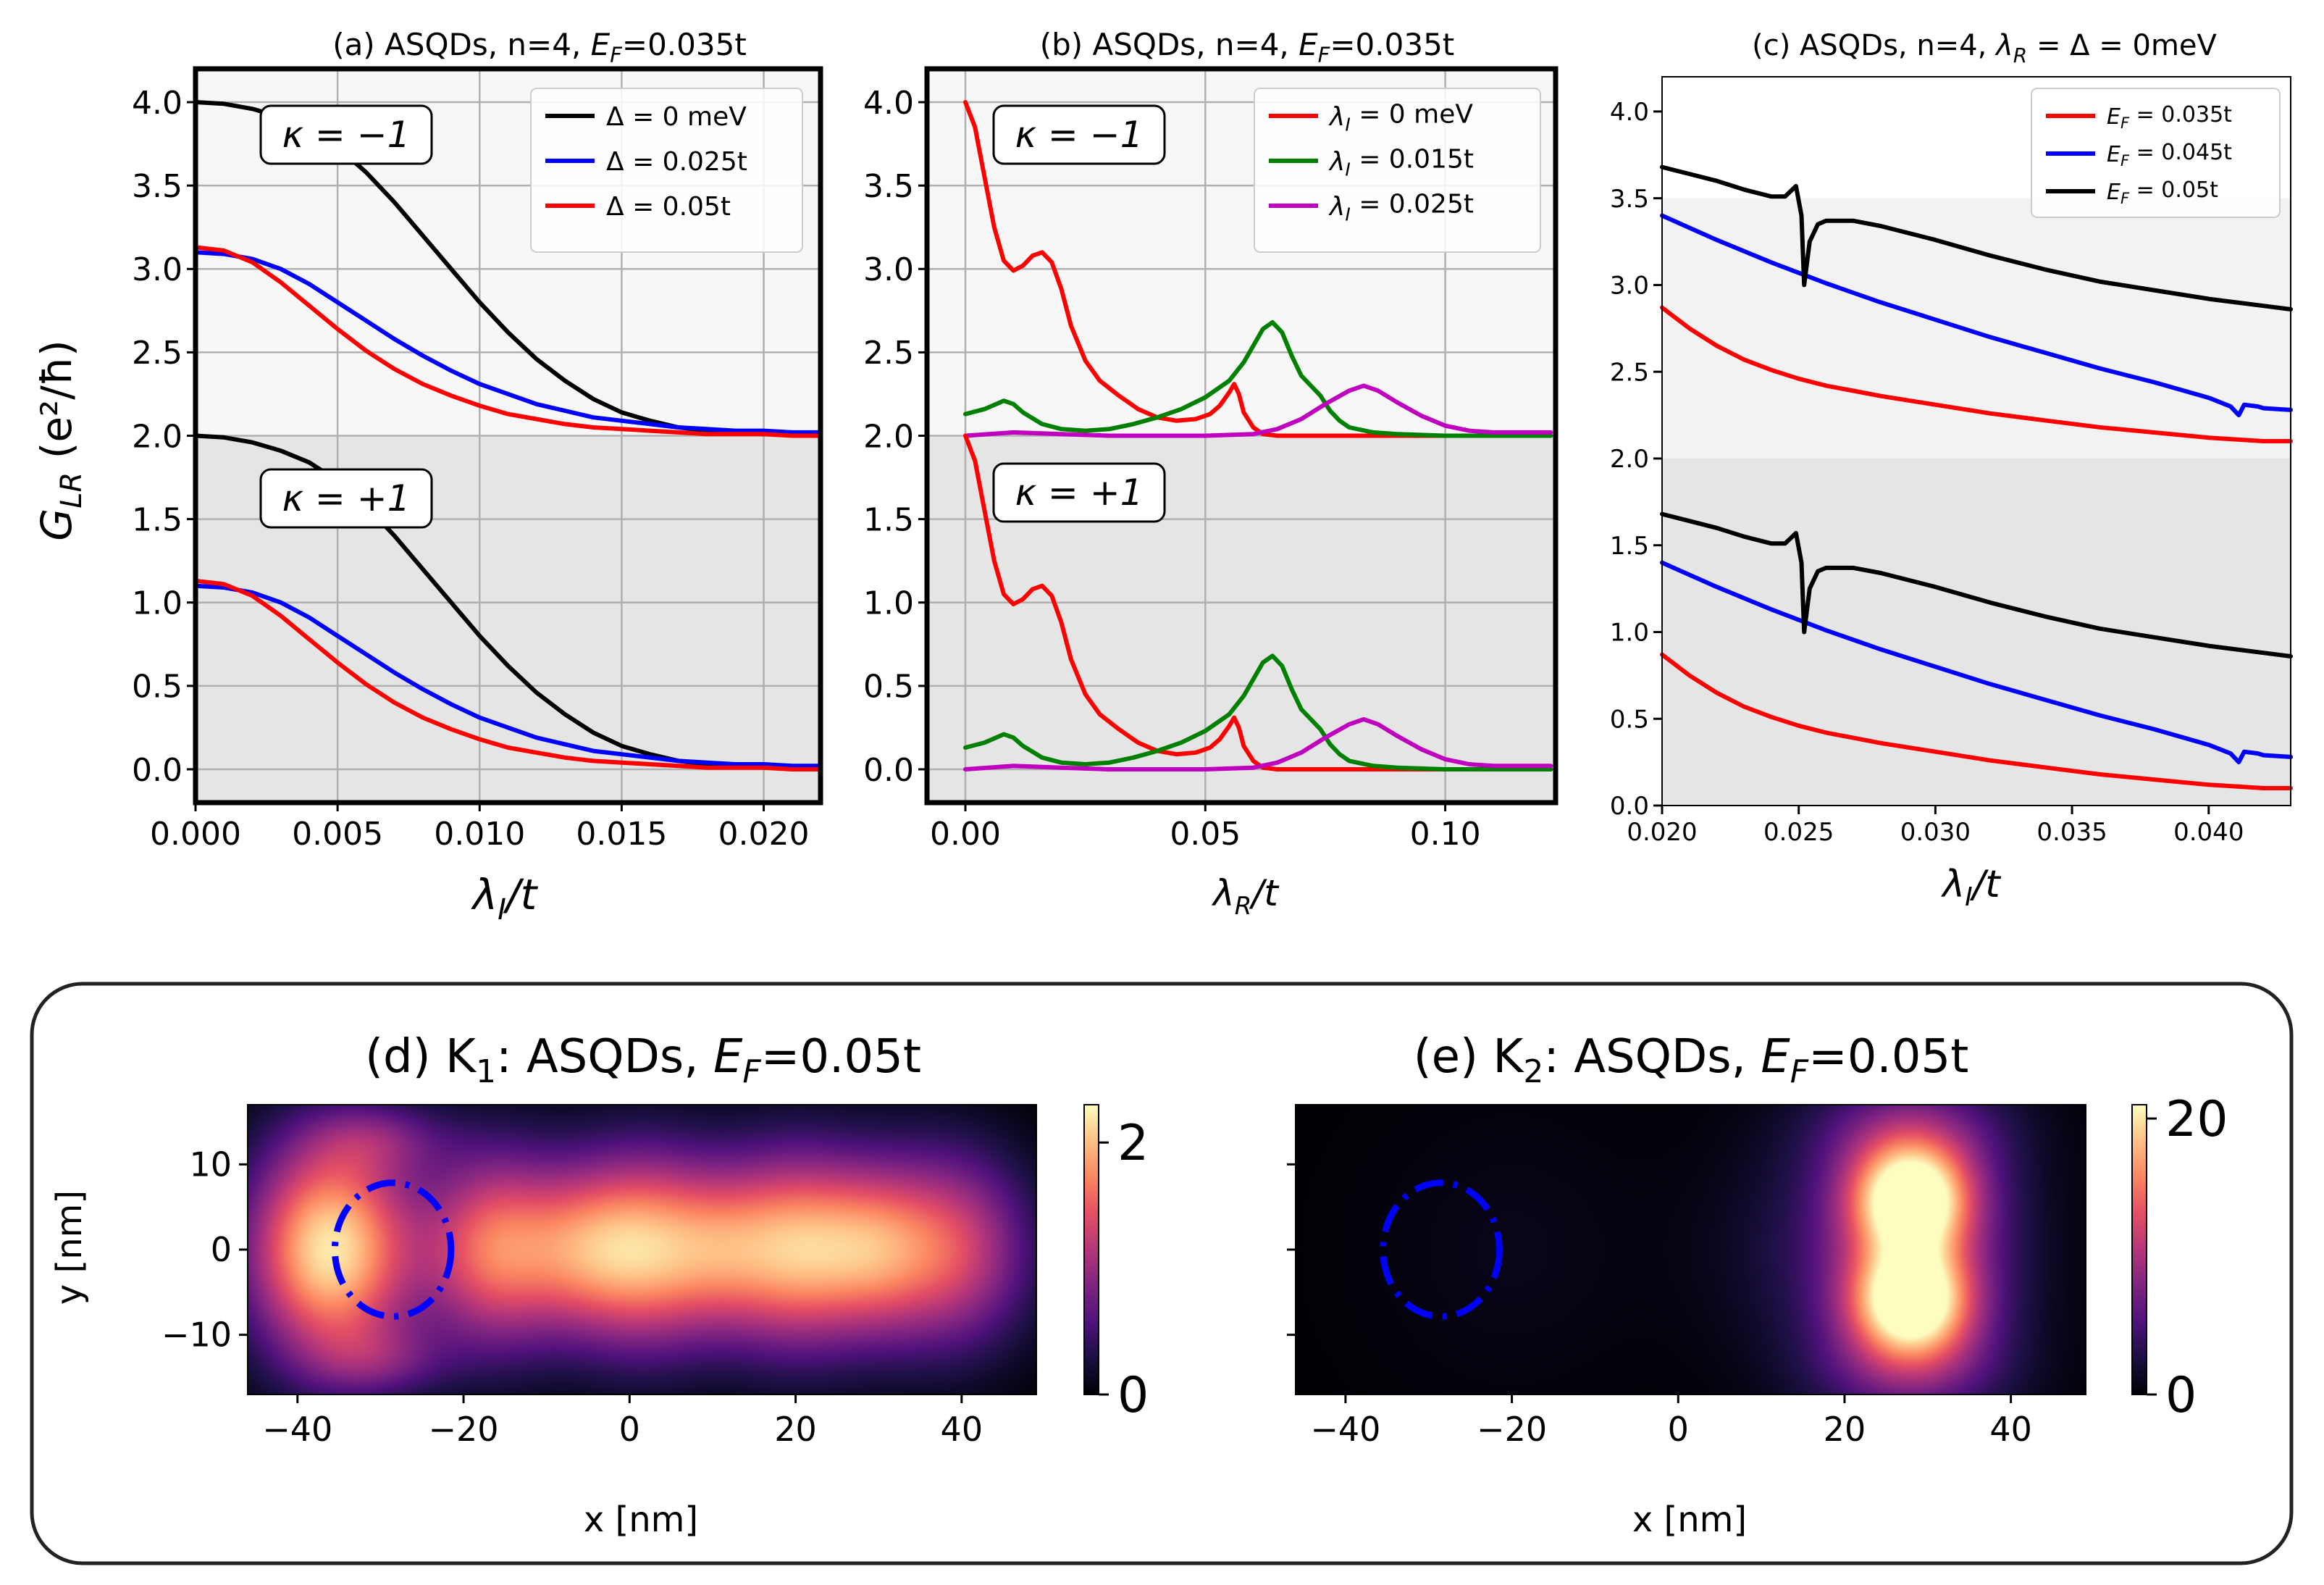 The width and height of the screenshot is (2324, 1585). What do you see at coordinates (1401, 162) in the screenshot?
I see `legend-label: λI = 0.015t` at bounding box center [1401, 162].